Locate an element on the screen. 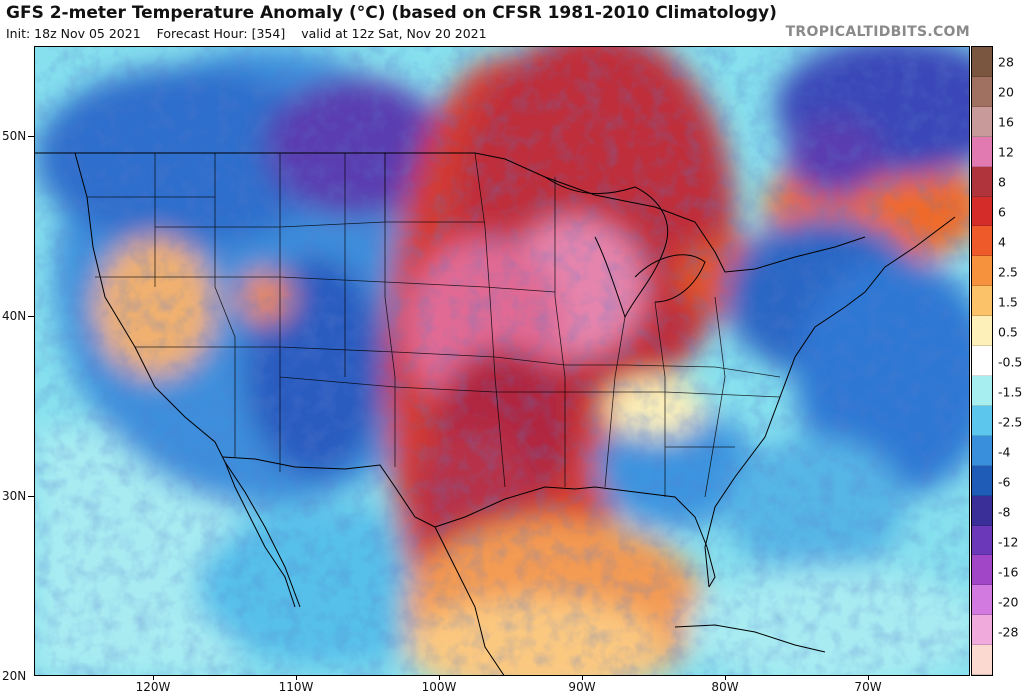  lon-label-120w: 120W is located at coordinates (153, 687).